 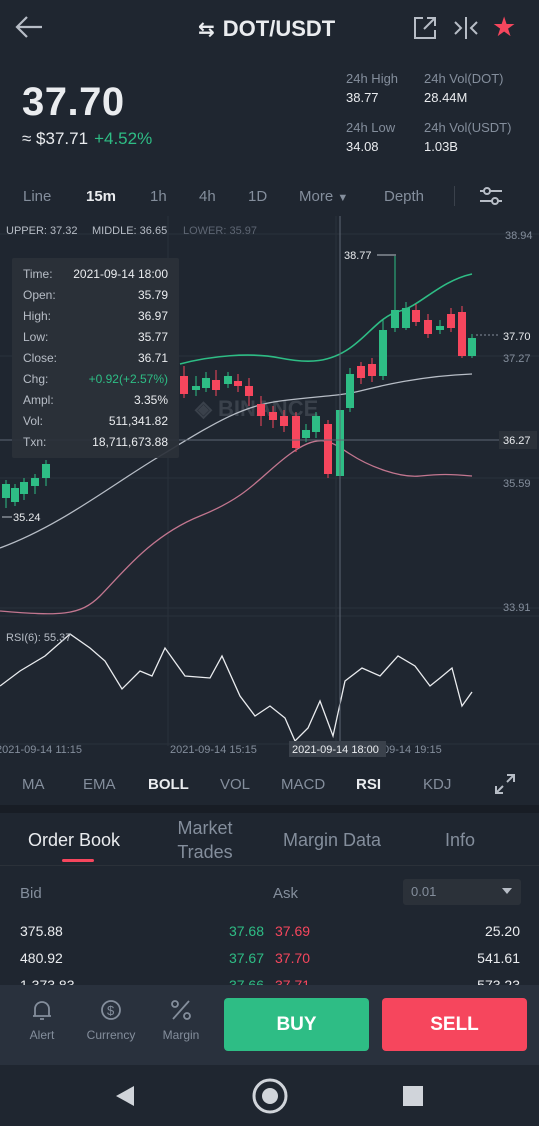 I want to click on tooltip-value: 36.71, so click(x=153, y=358).